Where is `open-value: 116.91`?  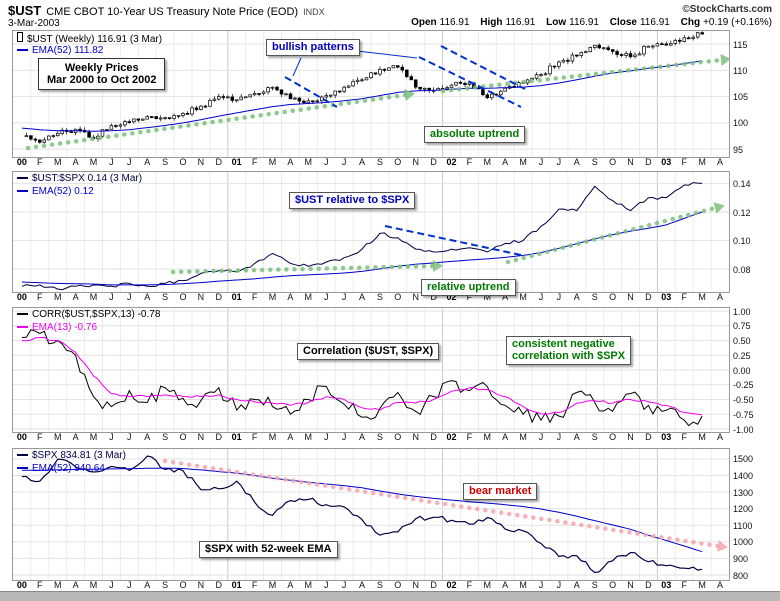
open-value: 116.91 is located at coordinates (454, 22).